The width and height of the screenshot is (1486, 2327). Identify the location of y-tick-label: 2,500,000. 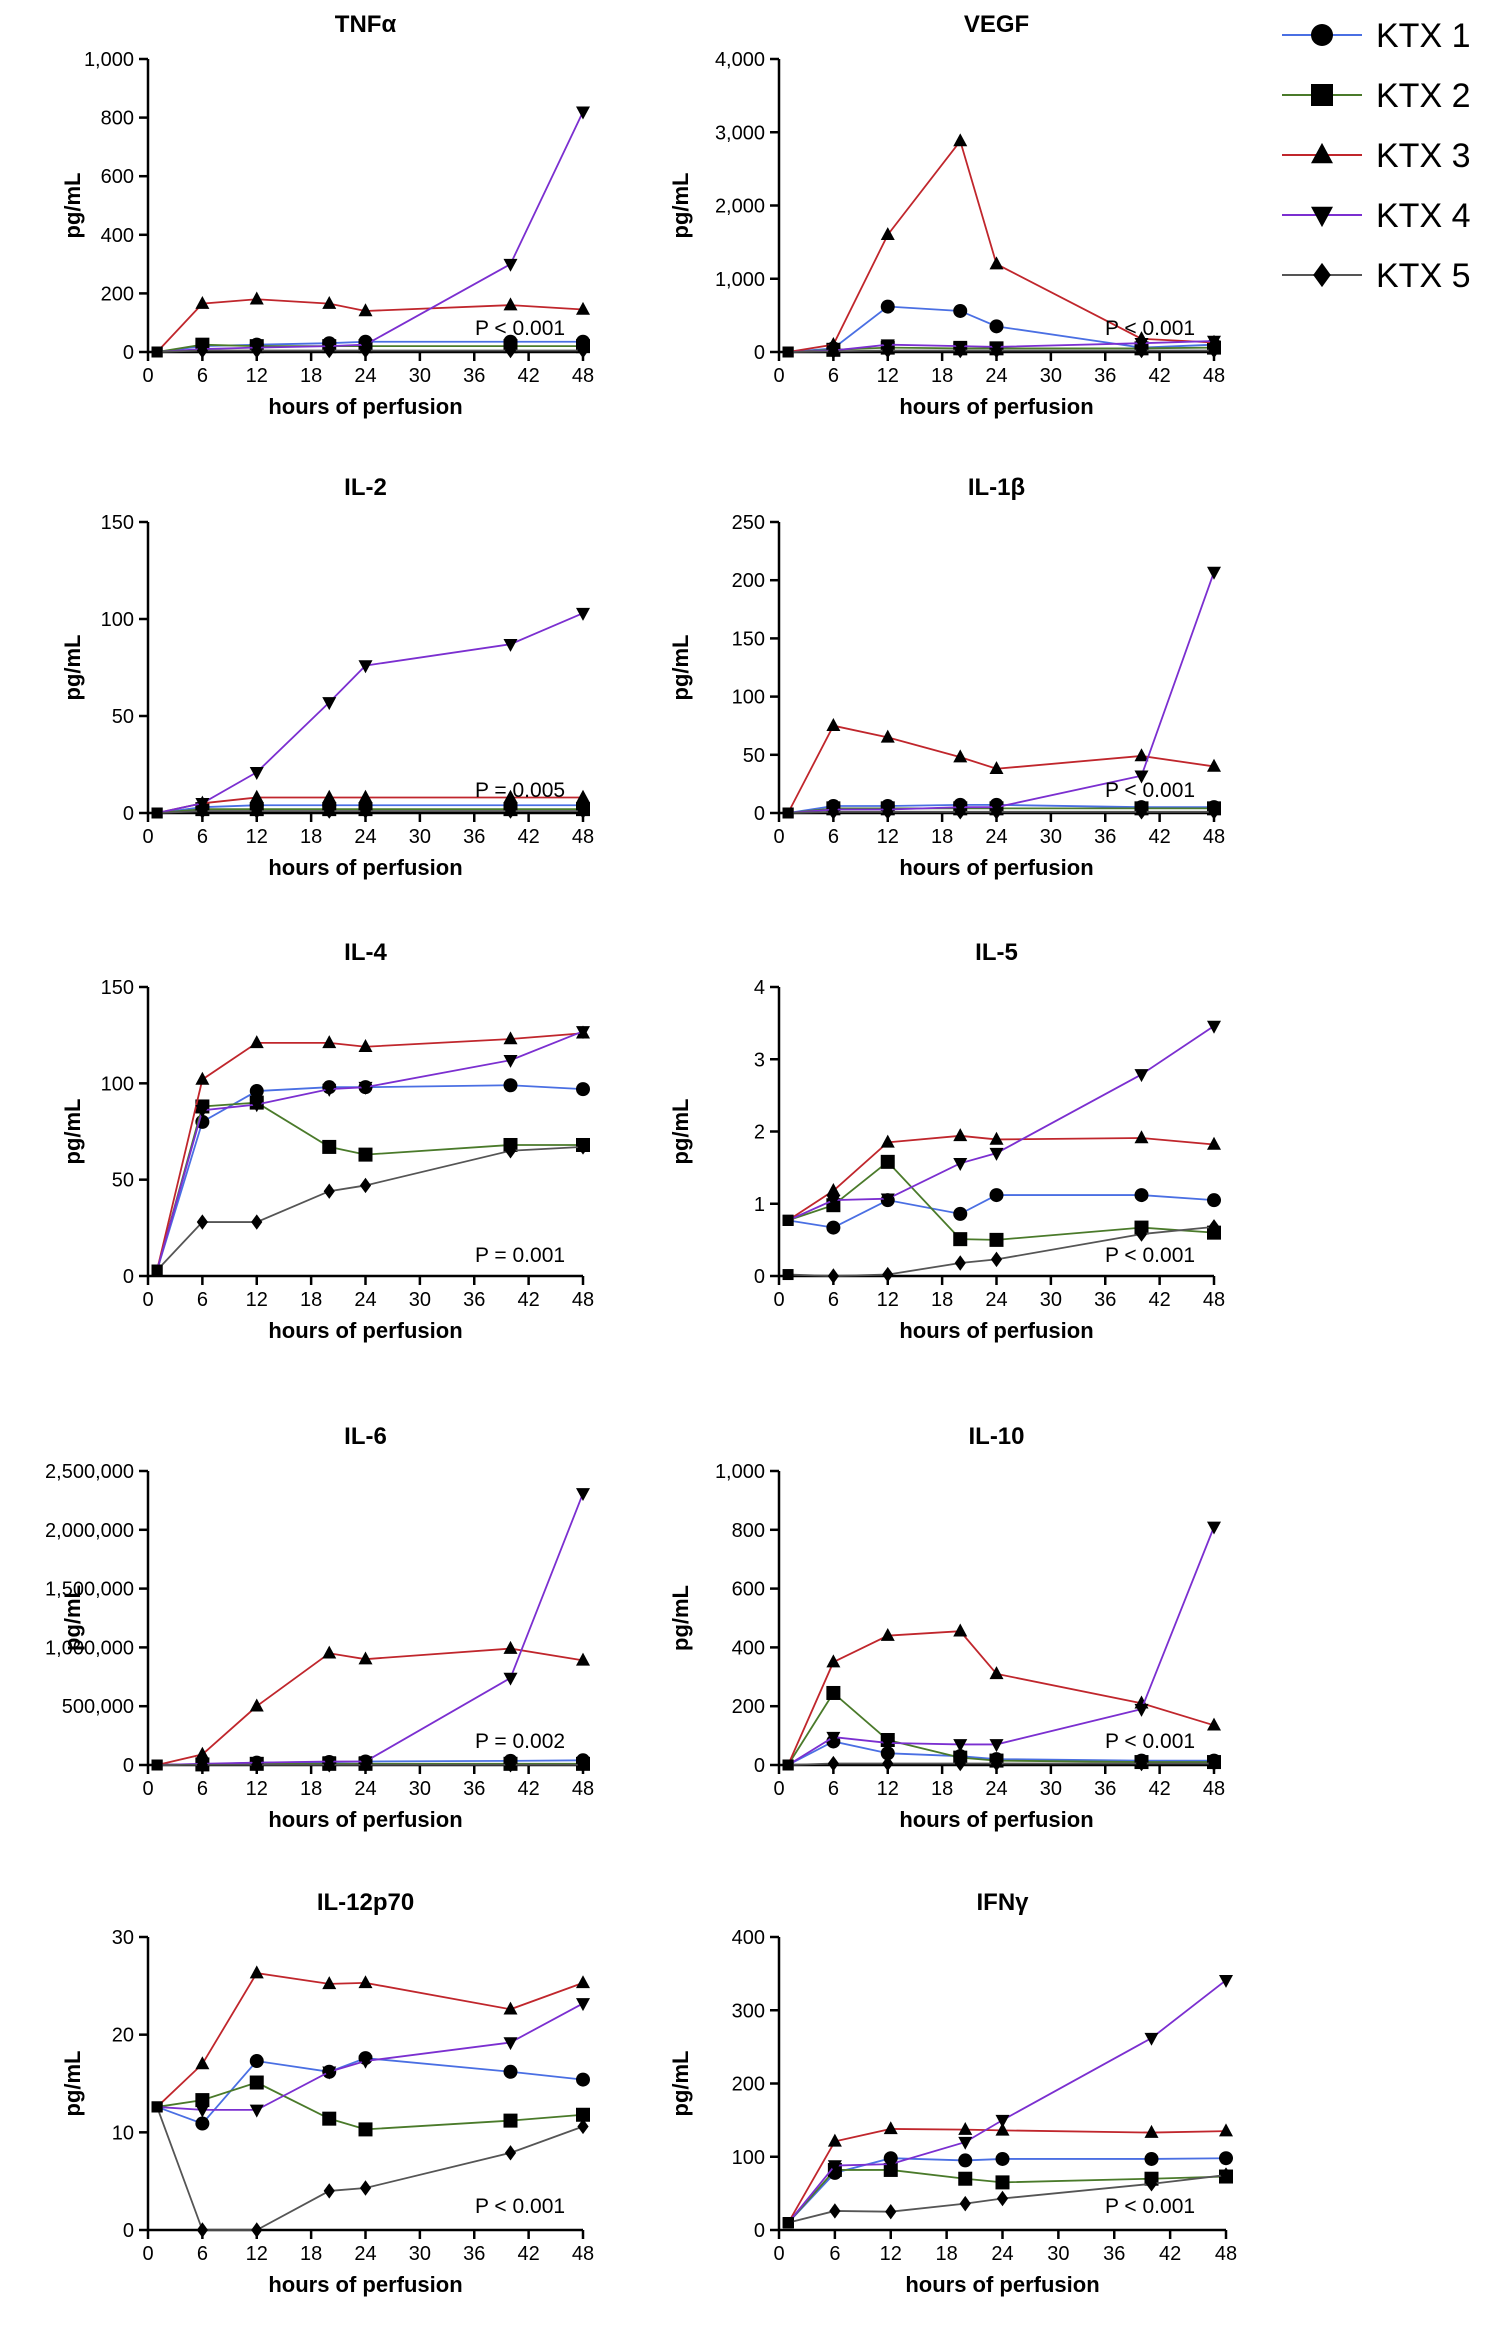
(89, 1472).